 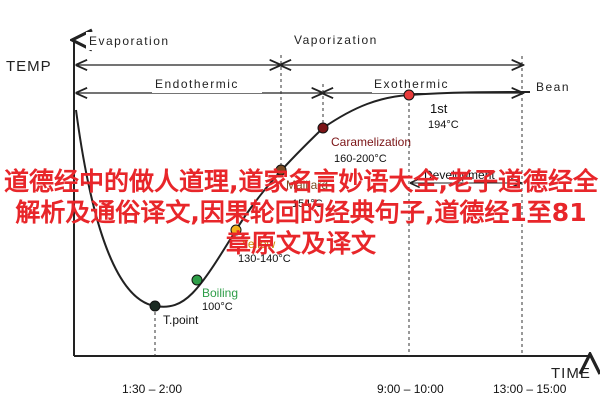 I want to click on temp-yellow: 130-140°C, so click(x=264, y=259).